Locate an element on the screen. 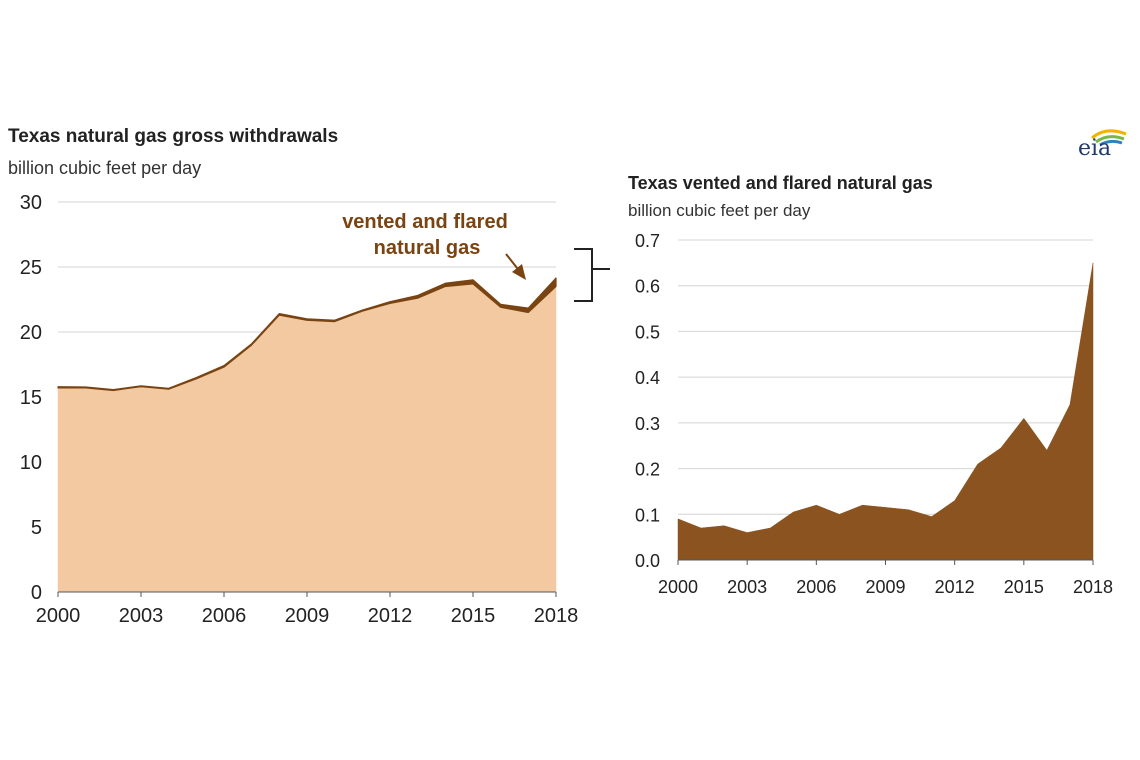  right-chart-subtitle: billion cubic feet per day is located at coordinates (719, 210).